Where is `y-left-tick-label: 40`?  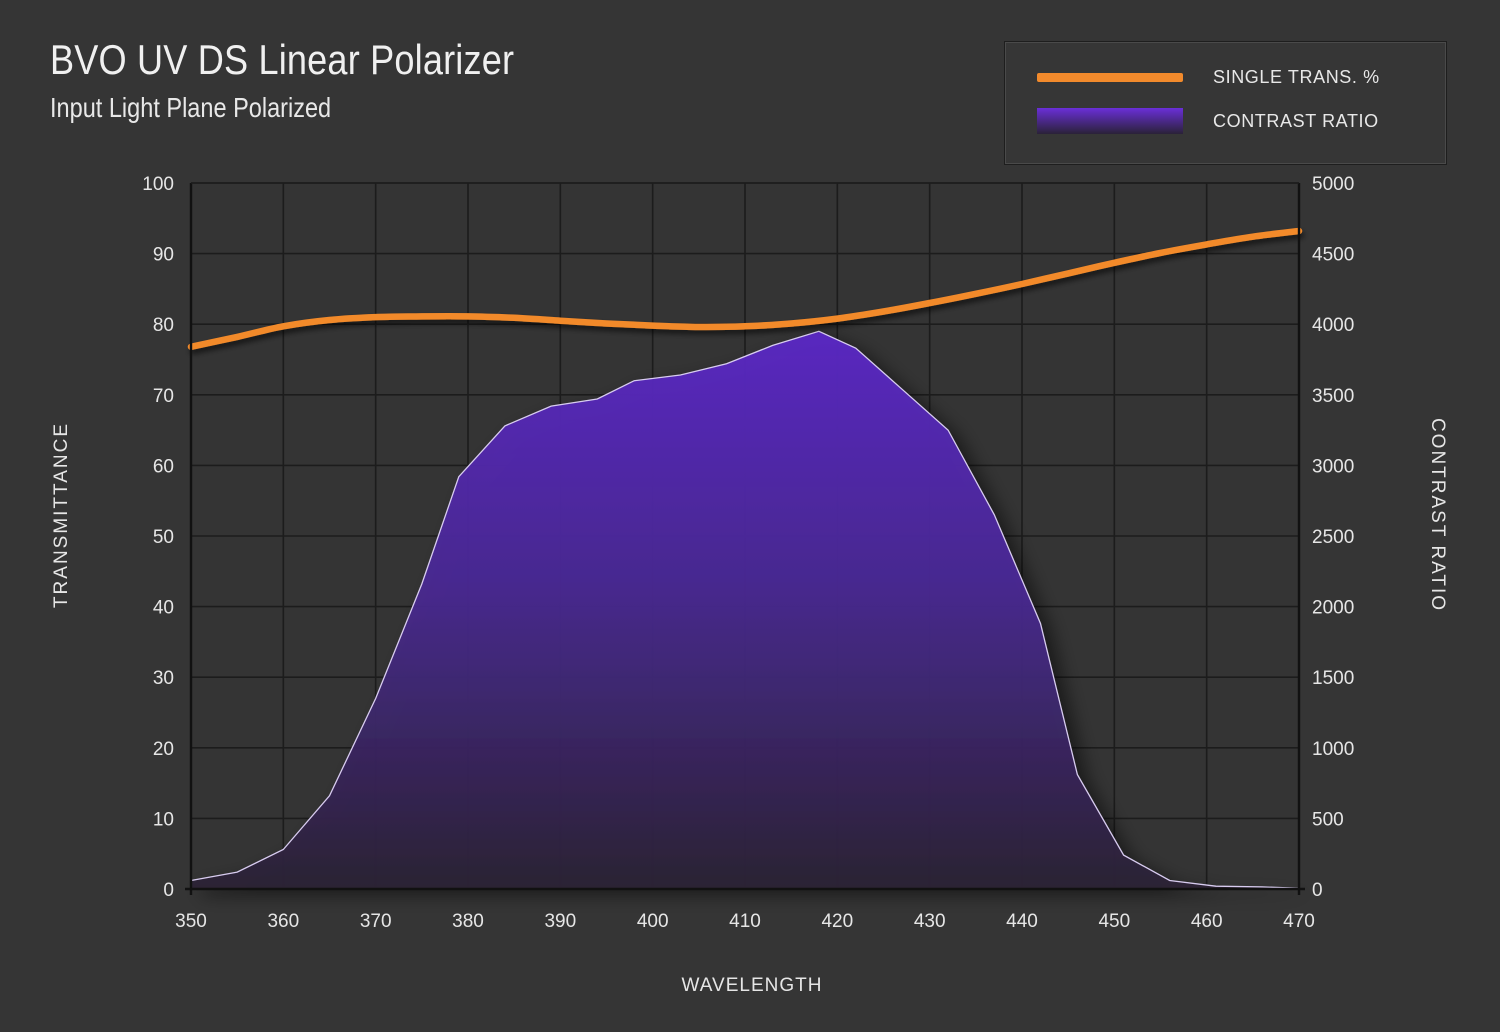 y-left-tick-label: 40 is located at coordinates (163, 608).